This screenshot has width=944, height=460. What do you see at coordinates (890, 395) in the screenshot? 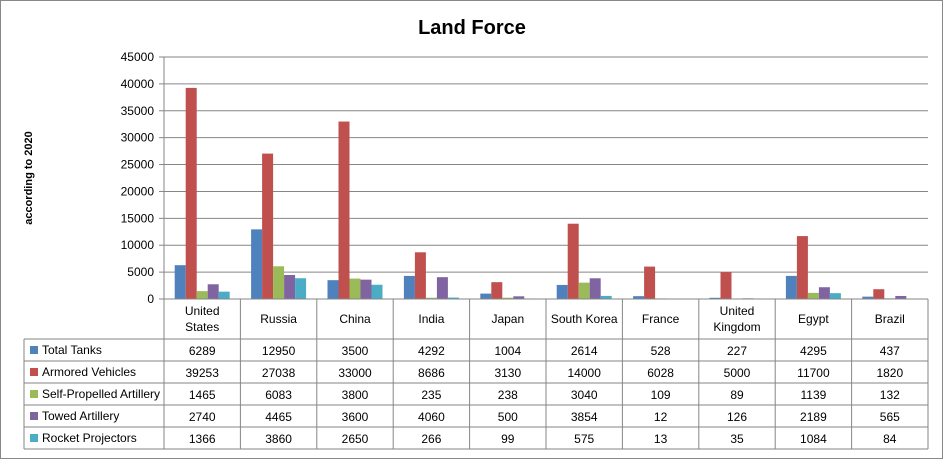
I see `table-value: 132` at bounding box center [890, 395].